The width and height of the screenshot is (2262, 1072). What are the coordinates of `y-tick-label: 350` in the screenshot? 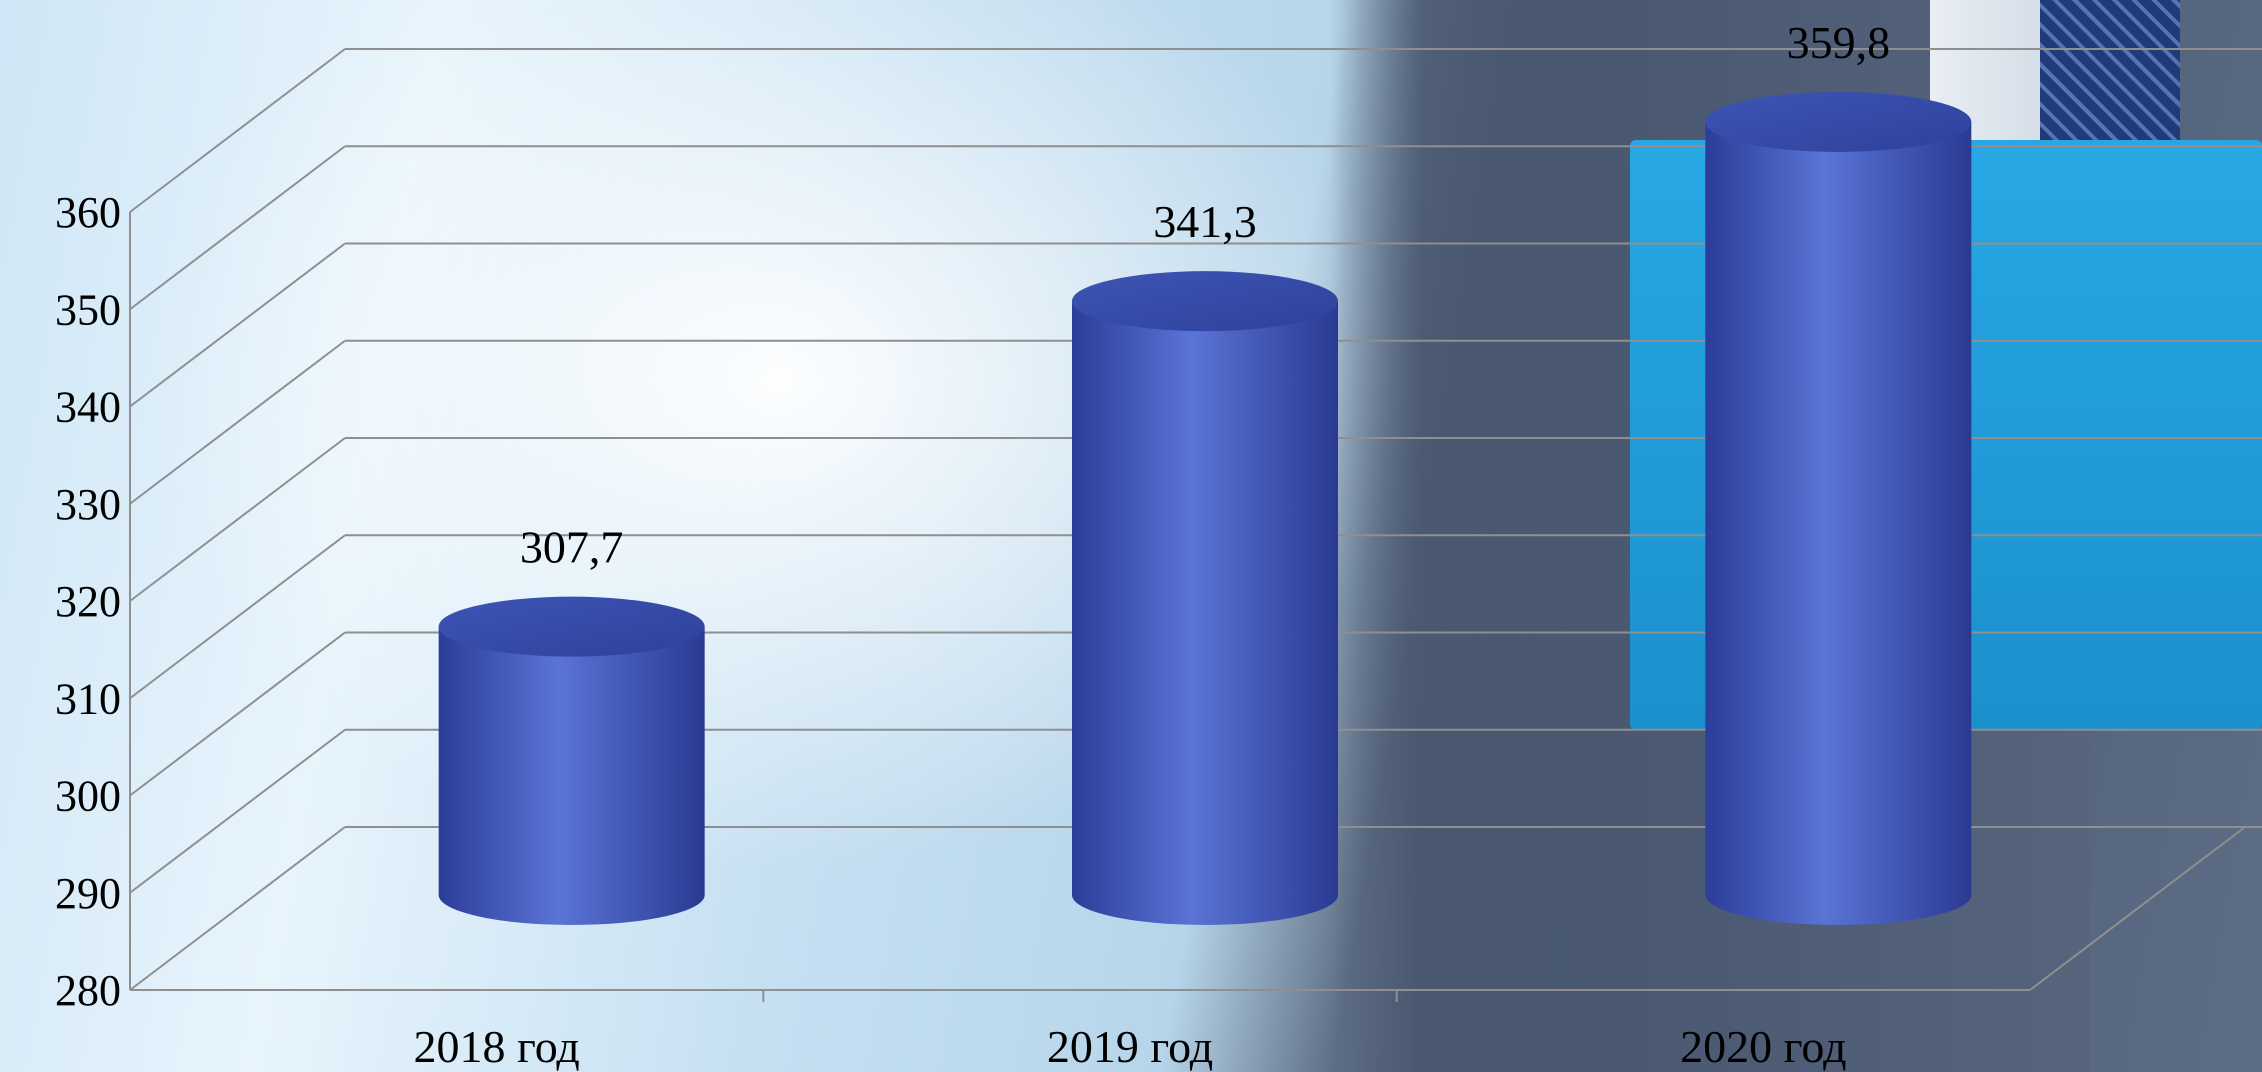 It's located at (88, 309).